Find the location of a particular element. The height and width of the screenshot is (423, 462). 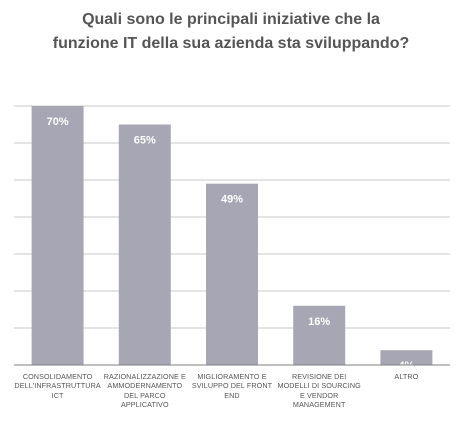

category-label-2-line-0: MIGLIORAMENTO E is located at coordinates (232, 376).